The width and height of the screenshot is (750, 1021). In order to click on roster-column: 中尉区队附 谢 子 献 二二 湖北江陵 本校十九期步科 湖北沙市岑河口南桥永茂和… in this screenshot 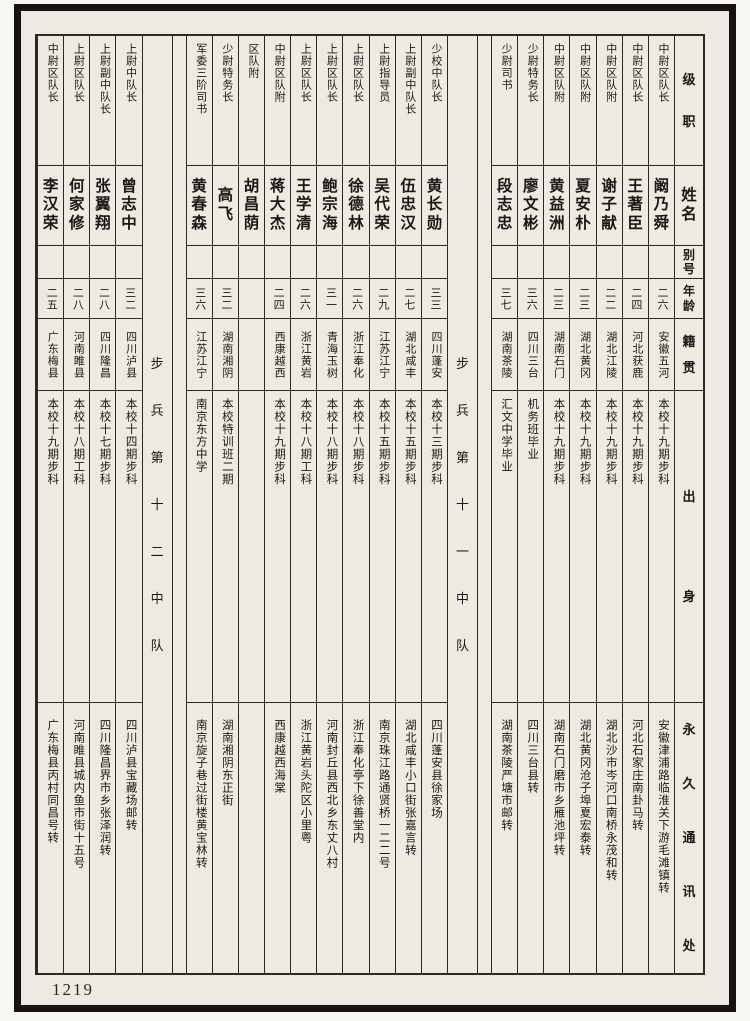, I will do `click(608, 504)`.